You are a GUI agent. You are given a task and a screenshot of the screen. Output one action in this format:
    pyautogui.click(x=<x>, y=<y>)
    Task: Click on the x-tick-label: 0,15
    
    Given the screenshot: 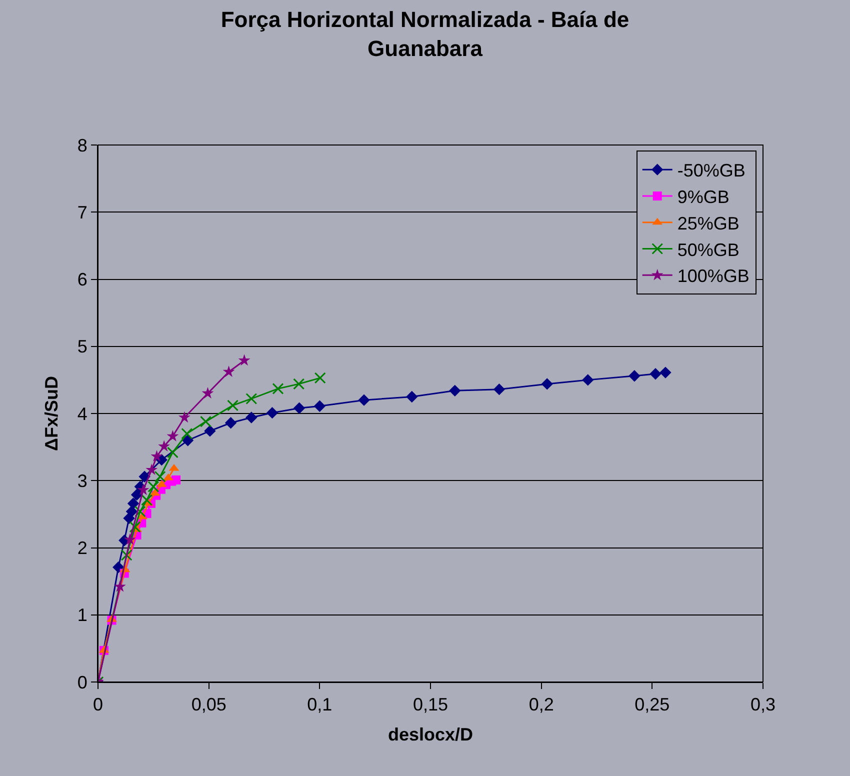 What is the action you would take?
    pyautogui.click(x=430, y=704)
    